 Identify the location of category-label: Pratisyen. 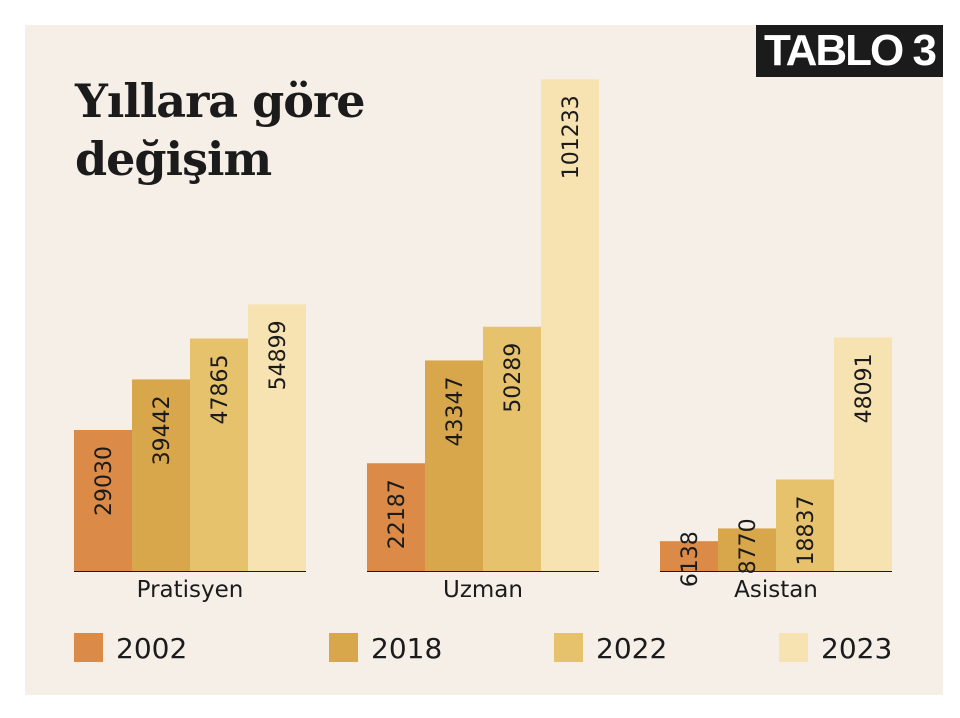
(190, 590).